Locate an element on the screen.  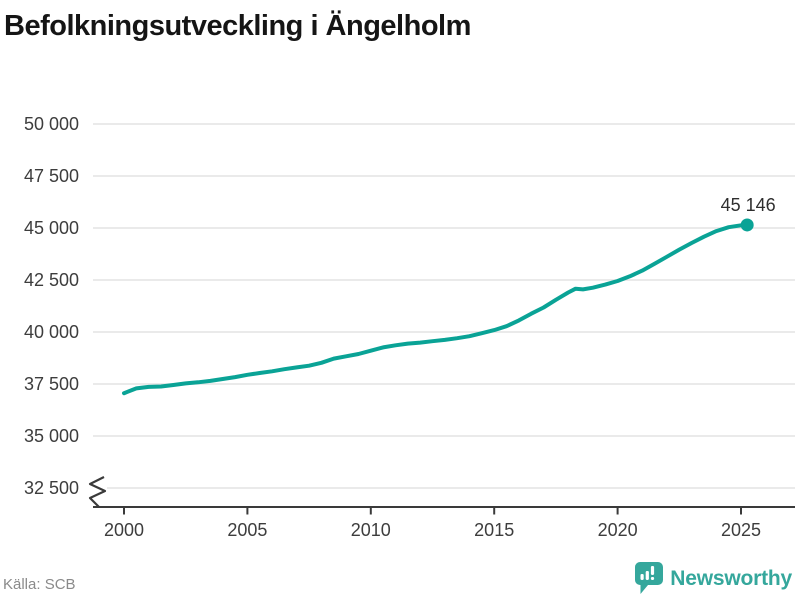
y-tick-label: 42 500 is located at coordinates (51, 280).